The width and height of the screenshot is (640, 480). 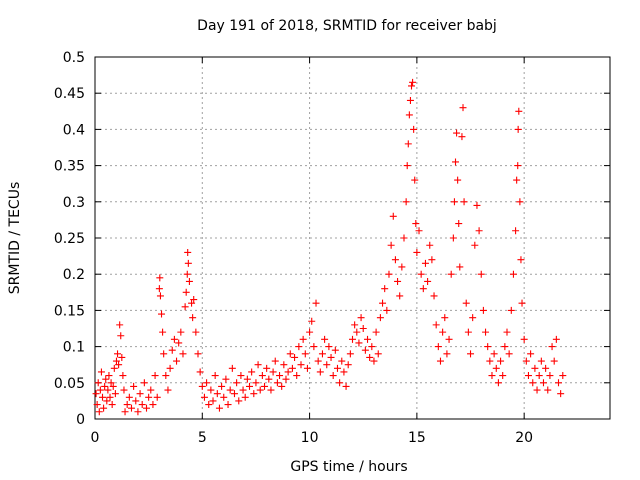 I want to click on x-tick-label: 5, so click(x=202, y=438).